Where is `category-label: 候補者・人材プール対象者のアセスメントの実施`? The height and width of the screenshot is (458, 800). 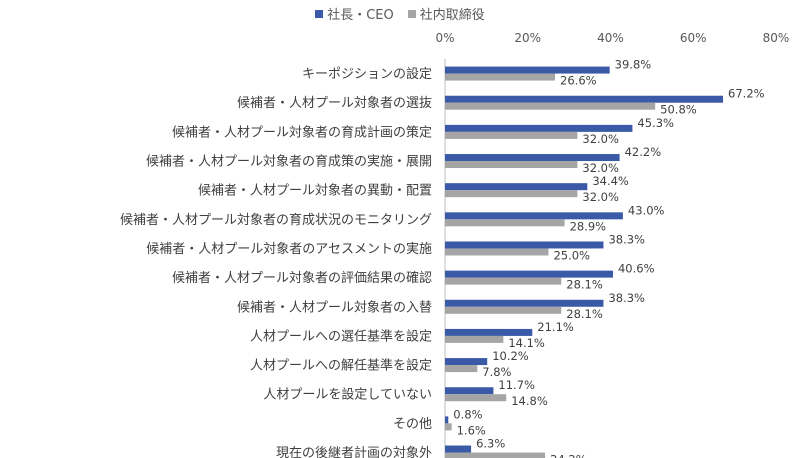
category-label: 候補者・人材プール対象者のアセスメントの実施 is located at coordinates (289, 249).